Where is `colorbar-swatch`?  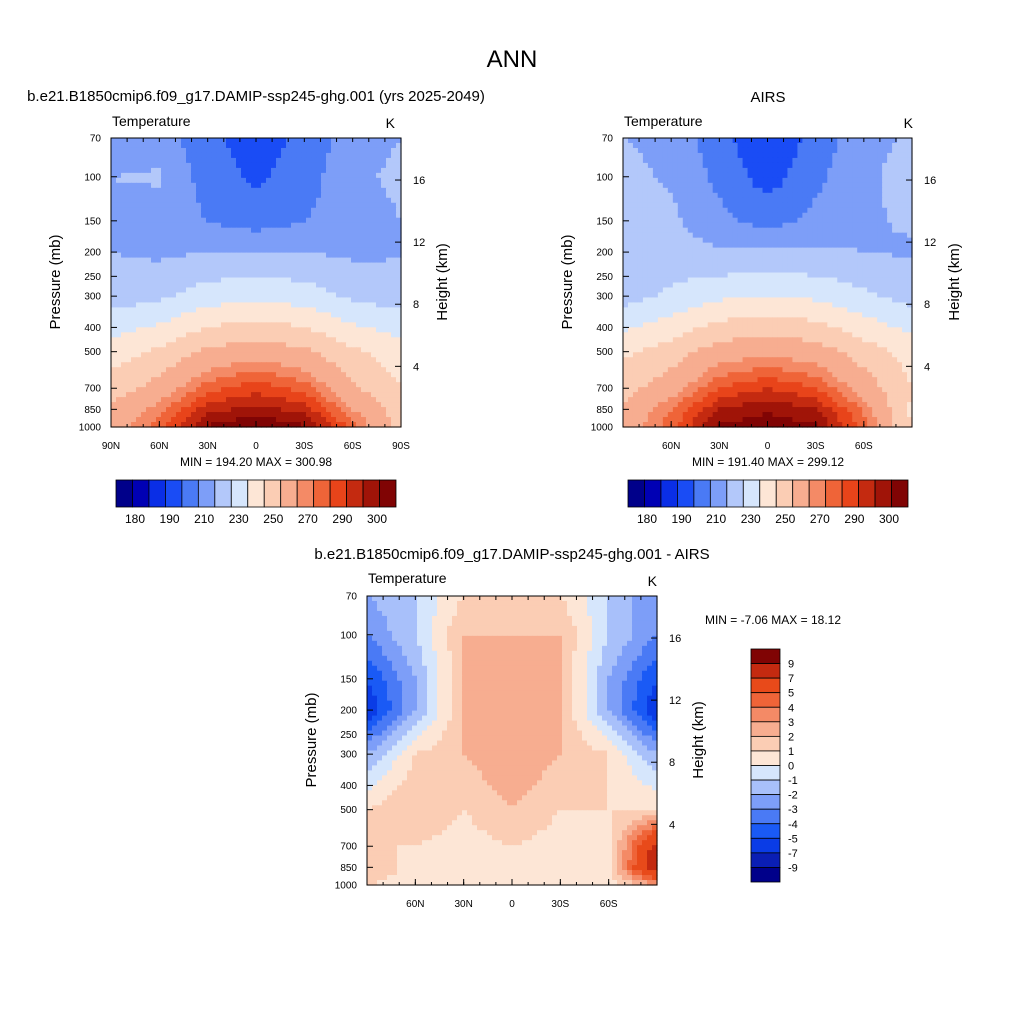
colorbar-swatch is located at coordinates (157, 493).